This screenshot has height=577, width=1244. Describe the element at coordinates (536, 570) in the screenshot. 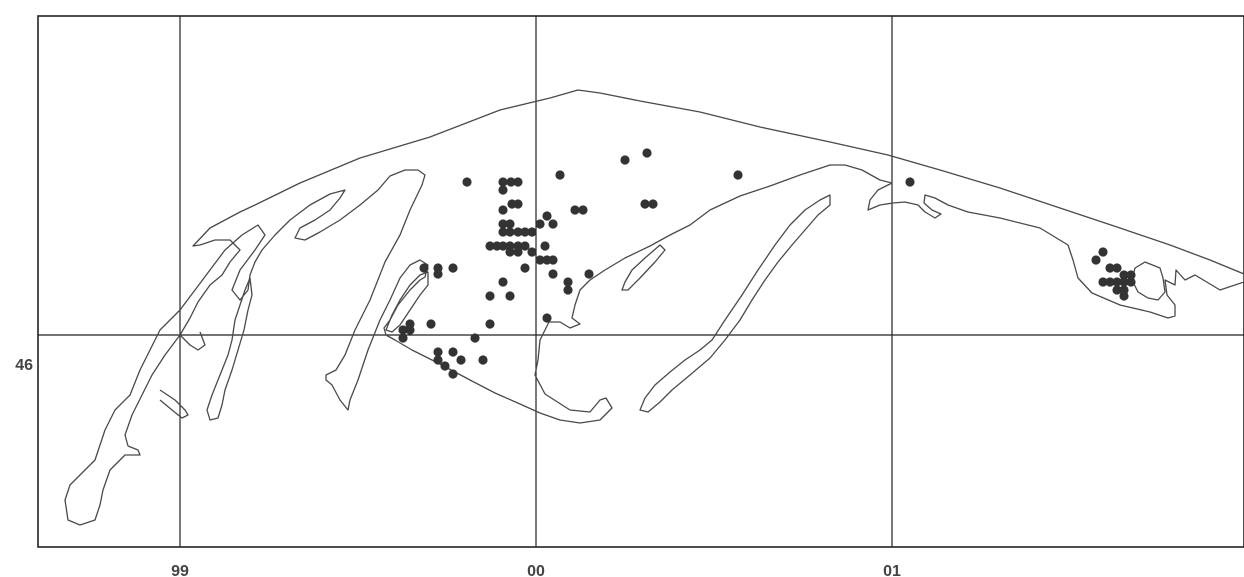

I see `x-tick-label-00: 00` at that location.